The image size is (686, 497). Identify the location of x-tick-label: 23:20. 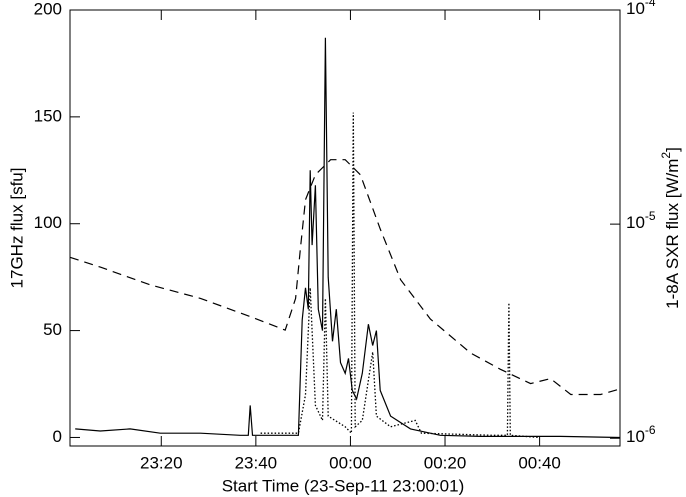
(161, 462).